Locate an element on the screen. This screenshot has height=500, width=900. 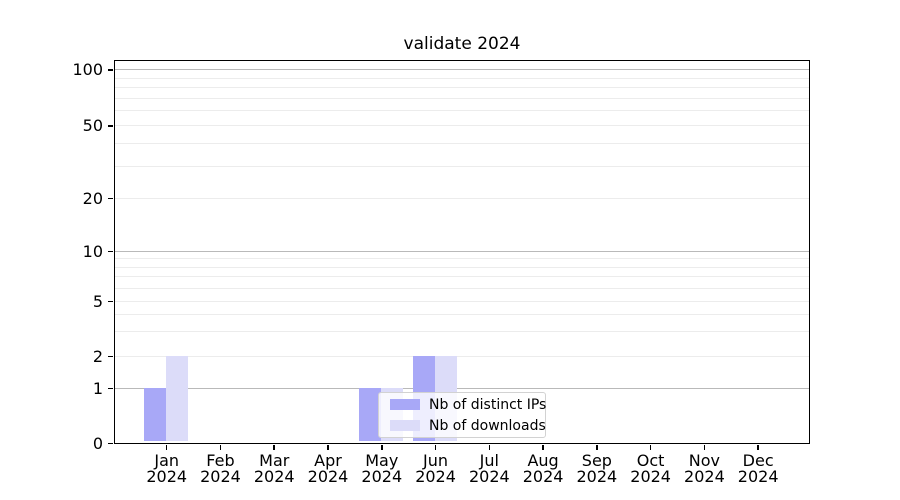
x-tick-month: Aug is located at coordinates (543, 460).